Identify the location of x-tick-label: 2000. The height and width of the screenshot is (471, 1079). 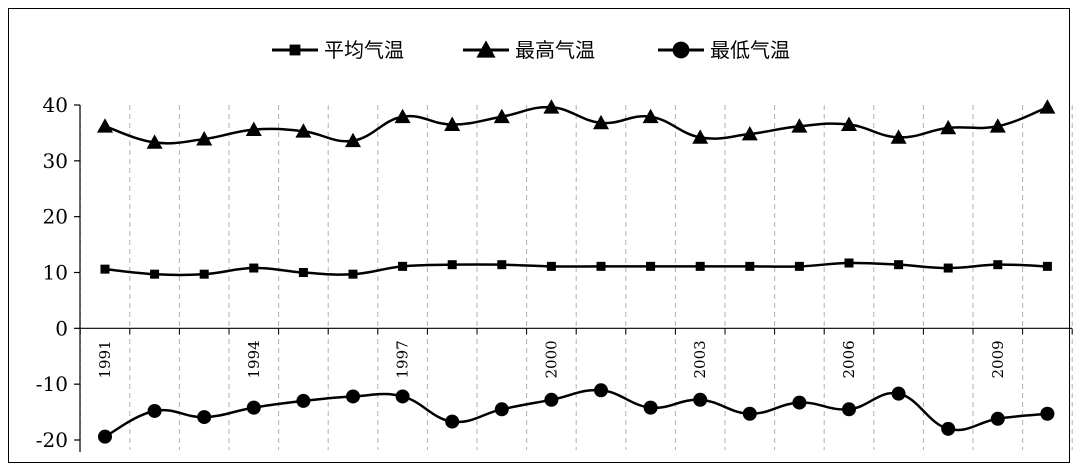
(551, 359).